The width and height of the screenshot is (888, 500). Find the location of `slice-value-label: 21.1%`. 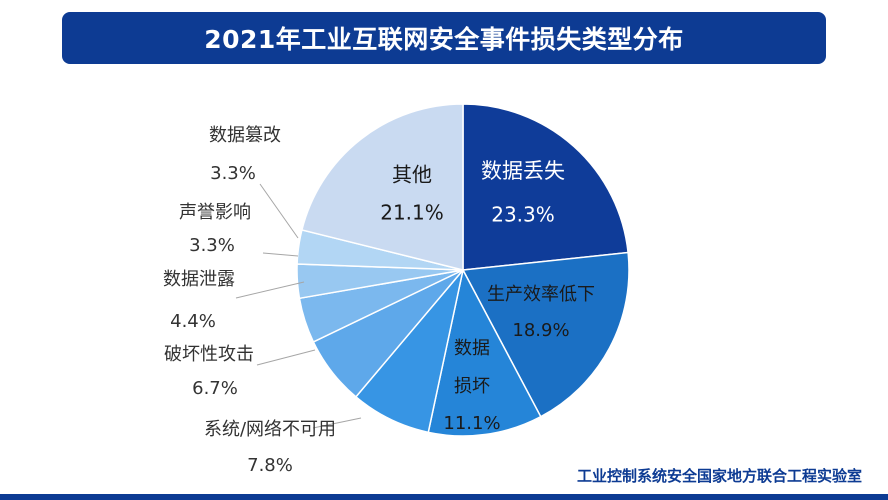

slice-value-label: 21.1% is located at coordinates (412, 213).